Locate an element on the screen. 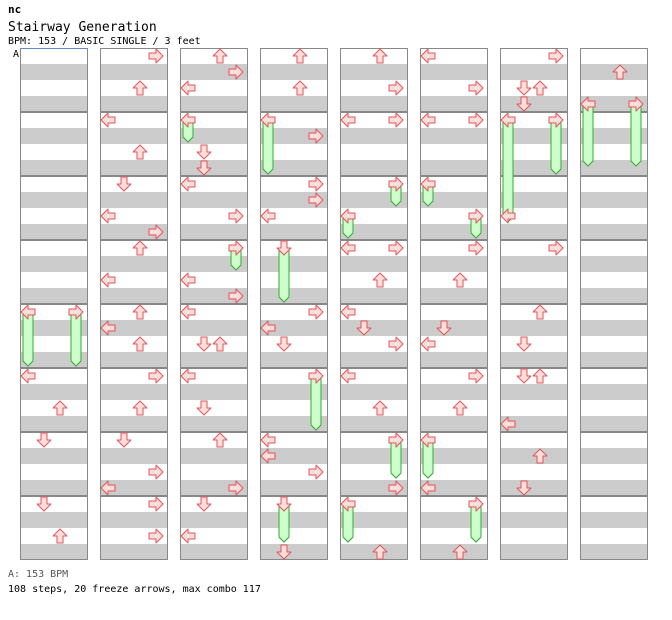 The height and width of the screenshot is (620, 672). chart-title: nc is located at coordinates (15, 9).